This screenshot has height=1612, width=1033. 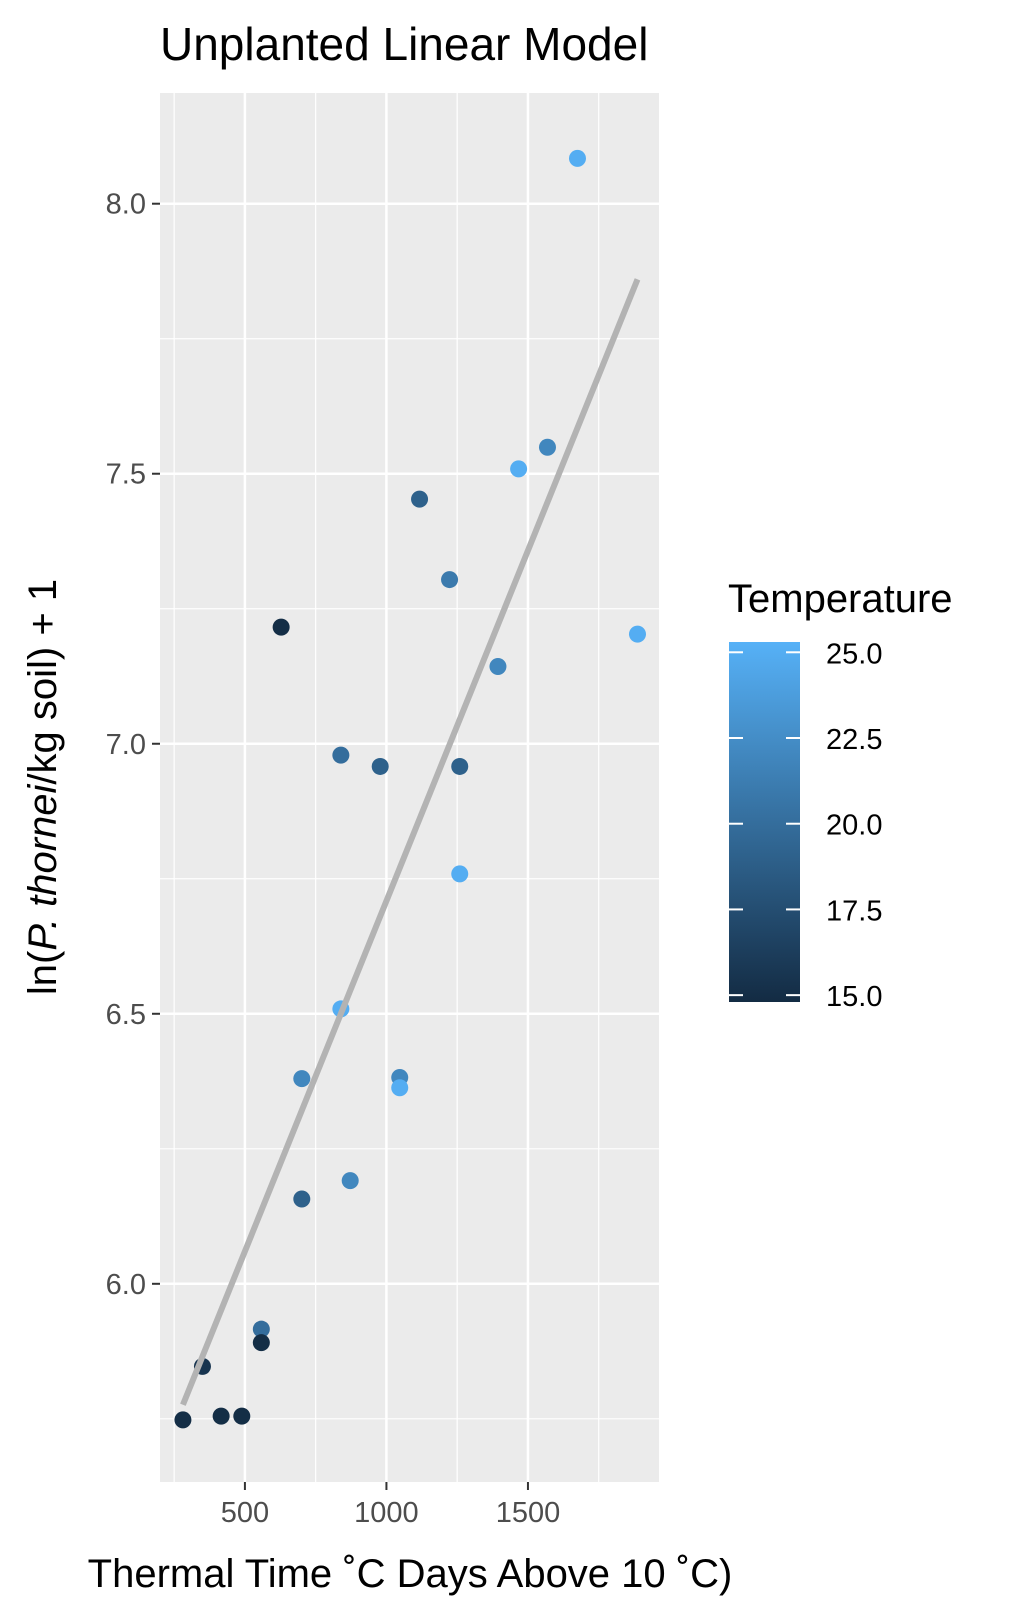 What do you see at coordinates (854, 997) in the screenshot?
I see `colorbar-label: 15.0` at bounding box center [854, 997].